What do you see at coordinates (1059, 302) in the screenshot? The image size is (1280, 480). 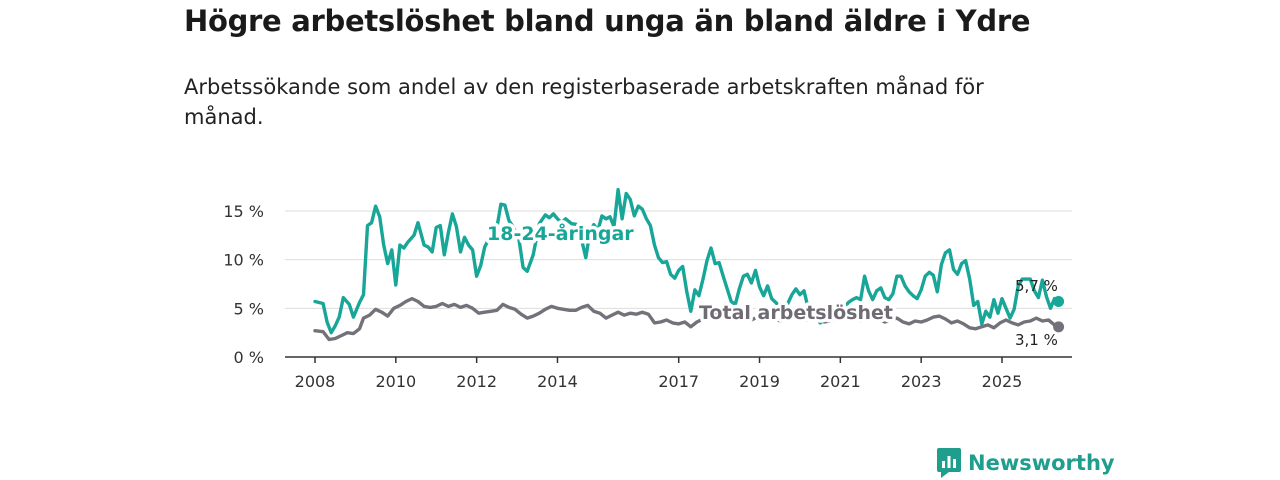 I see `endpoint-marker-youth` at bounding box center [1059, 302].